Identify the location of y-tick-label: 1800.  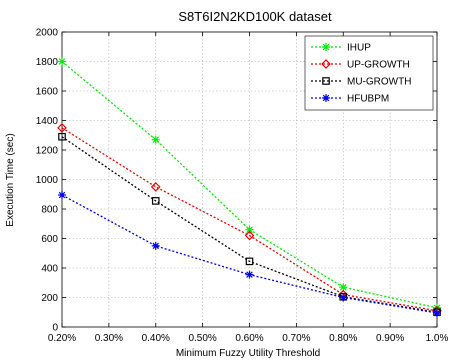
(47, 62).